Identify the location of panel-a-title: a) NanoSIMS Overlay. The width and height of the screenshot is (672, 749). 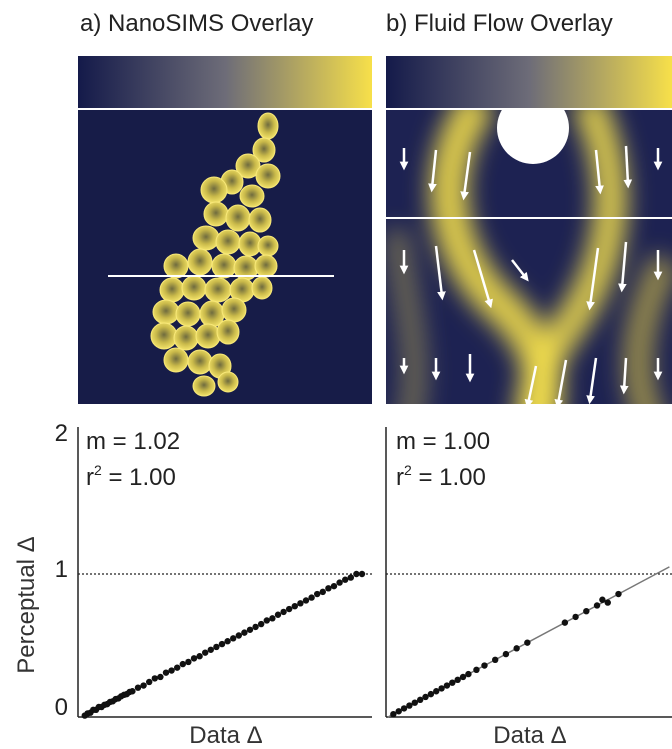
(197, 23).